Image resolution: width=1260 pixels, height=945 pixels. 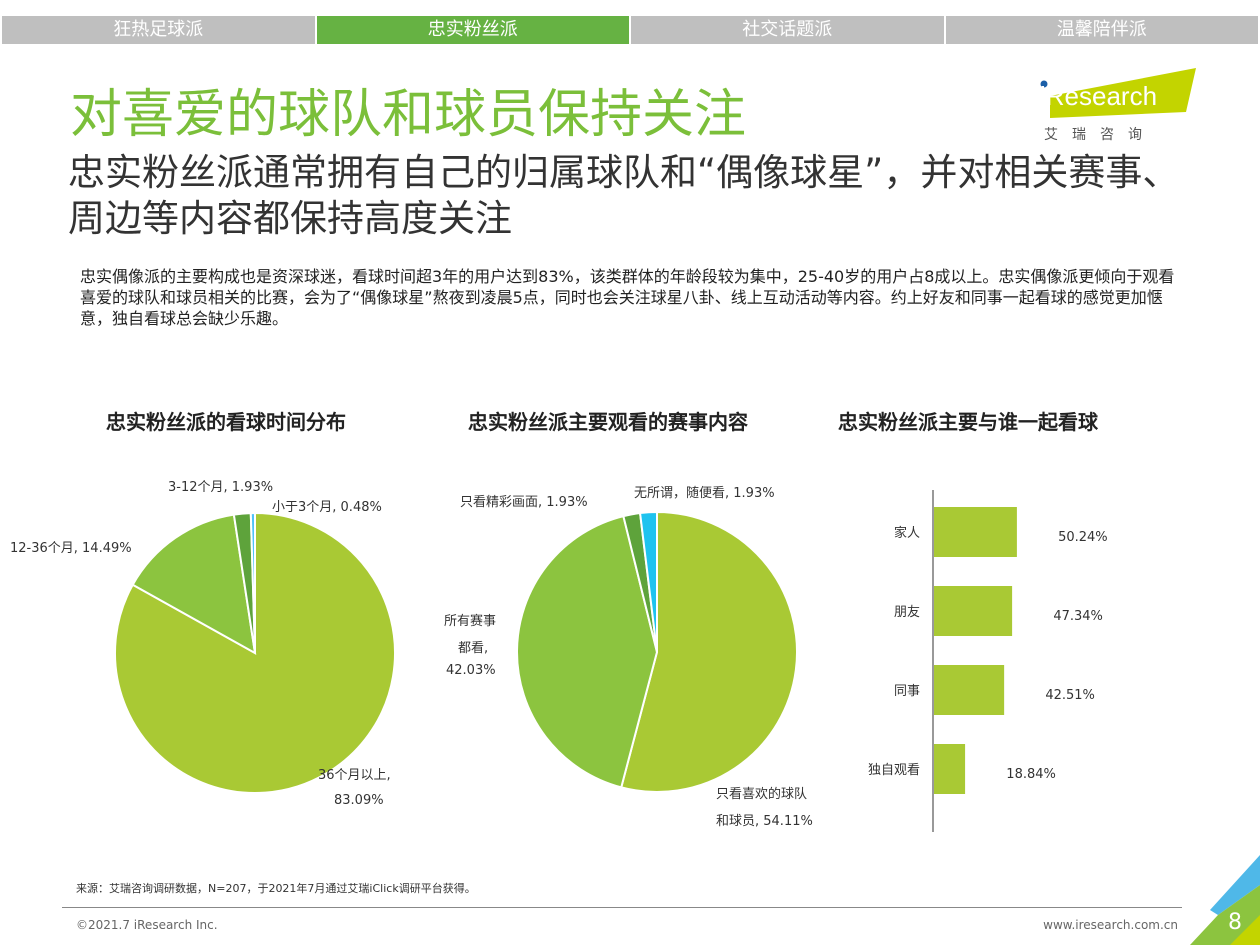 I want to click on tab-companion: 温馨陪伴派, so click(x=1101, y=30).